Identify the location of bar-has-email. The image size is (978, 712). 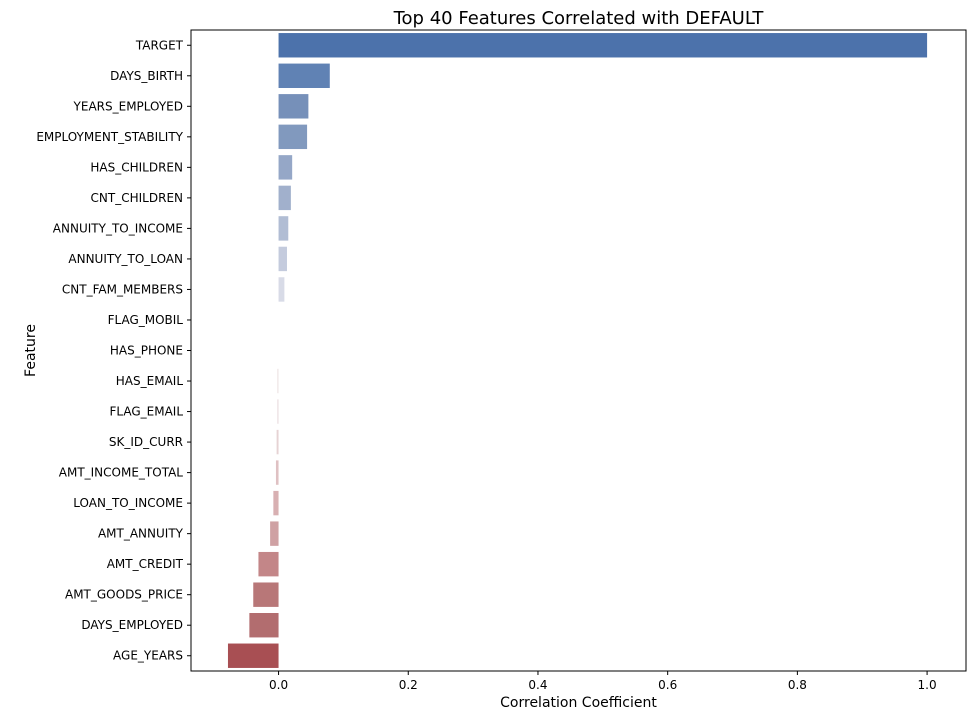
(278, 381).